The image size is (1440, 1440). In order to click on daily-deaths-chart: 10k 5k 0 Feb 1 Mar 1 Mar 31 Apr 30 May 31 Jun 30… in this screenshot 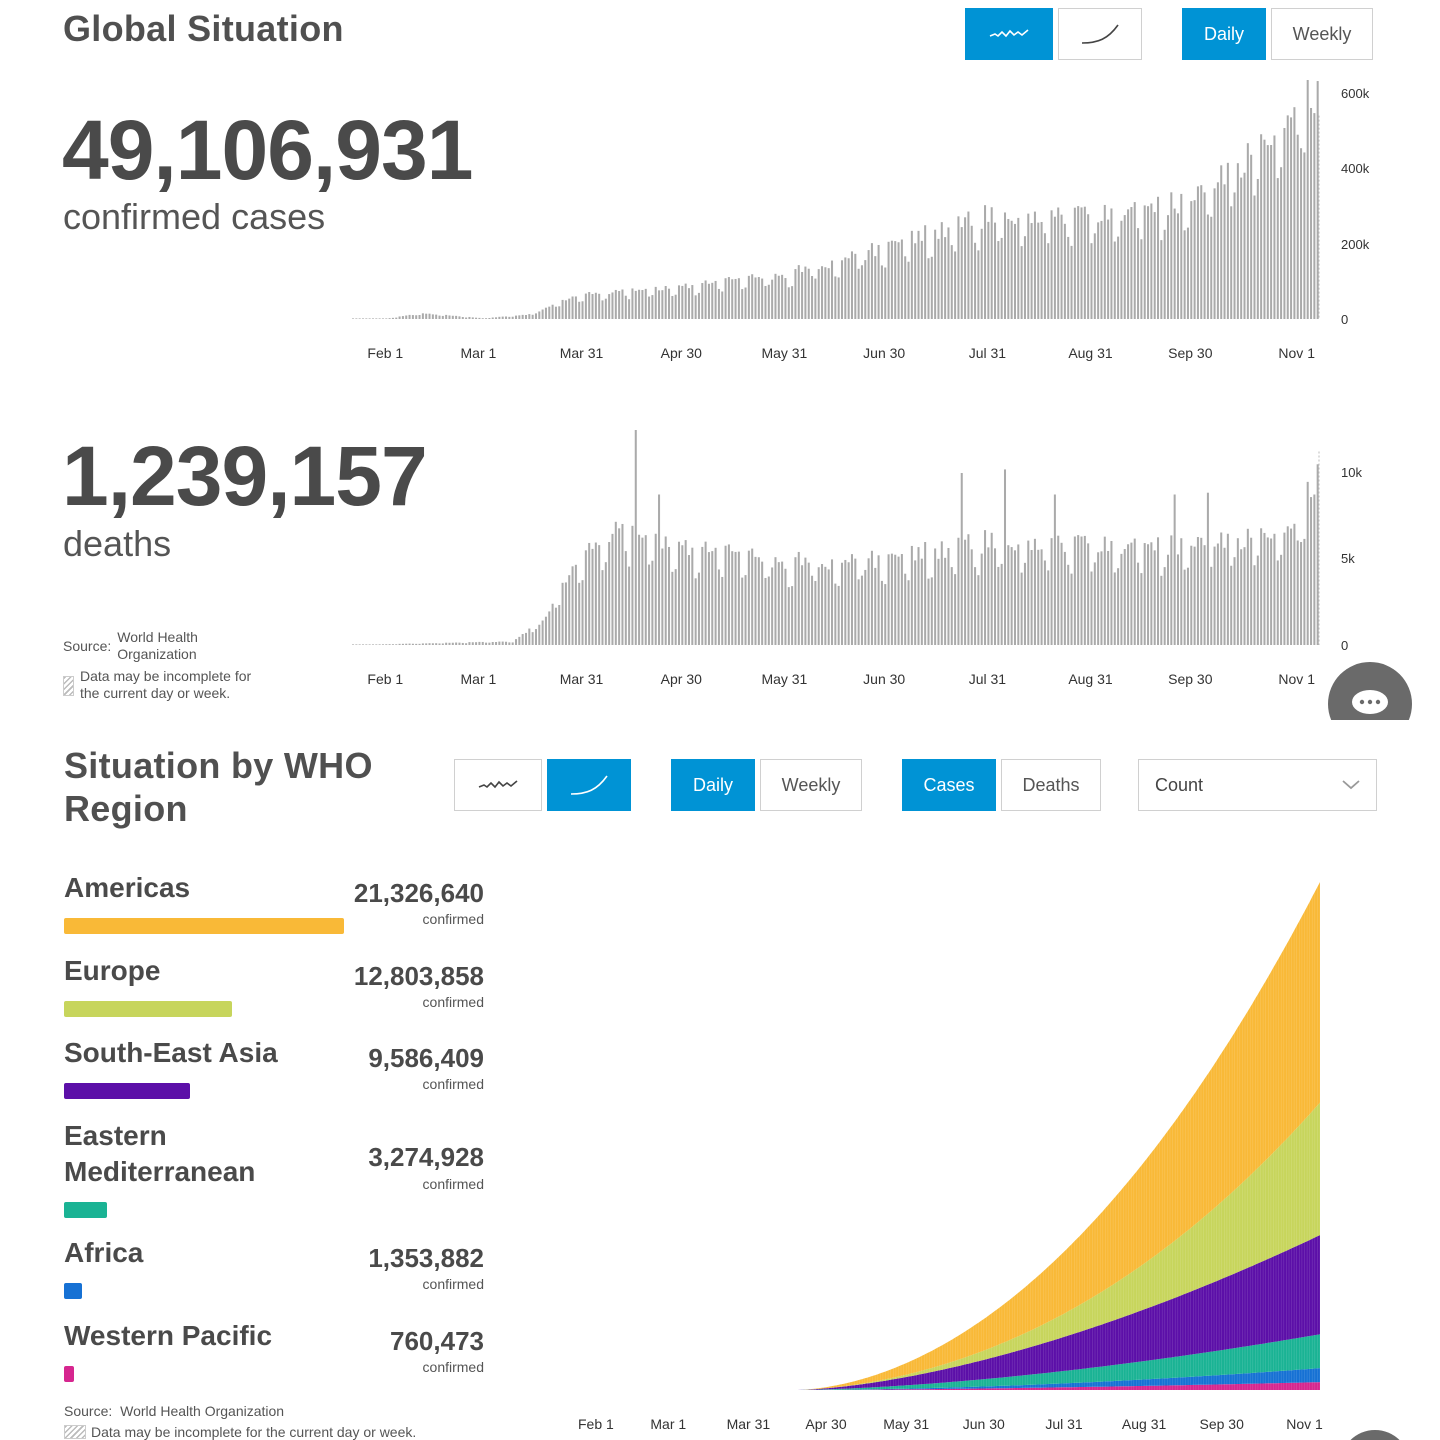, I will do `click(857, 558)`.